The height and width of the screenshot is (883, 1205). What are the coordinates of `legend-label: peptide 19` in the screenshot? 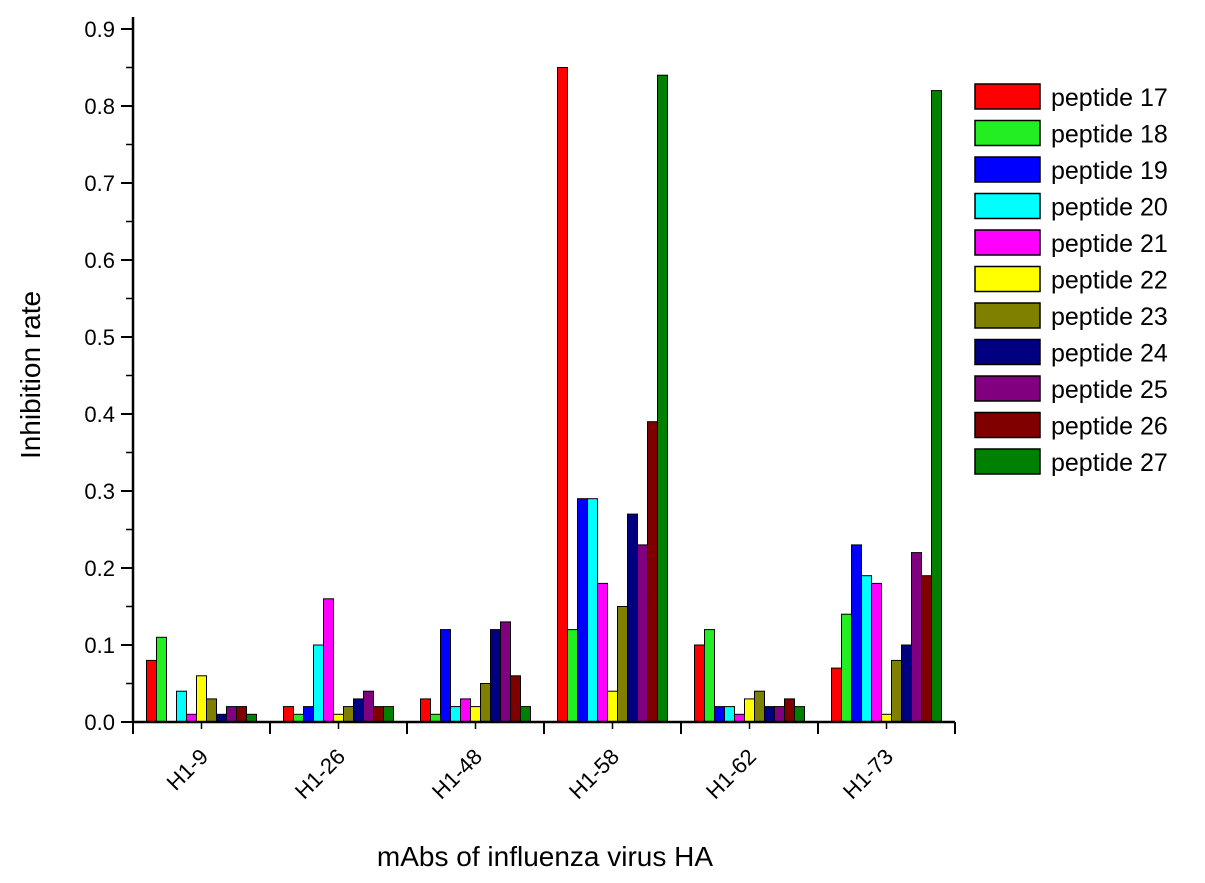 It's located at (1109, 171).